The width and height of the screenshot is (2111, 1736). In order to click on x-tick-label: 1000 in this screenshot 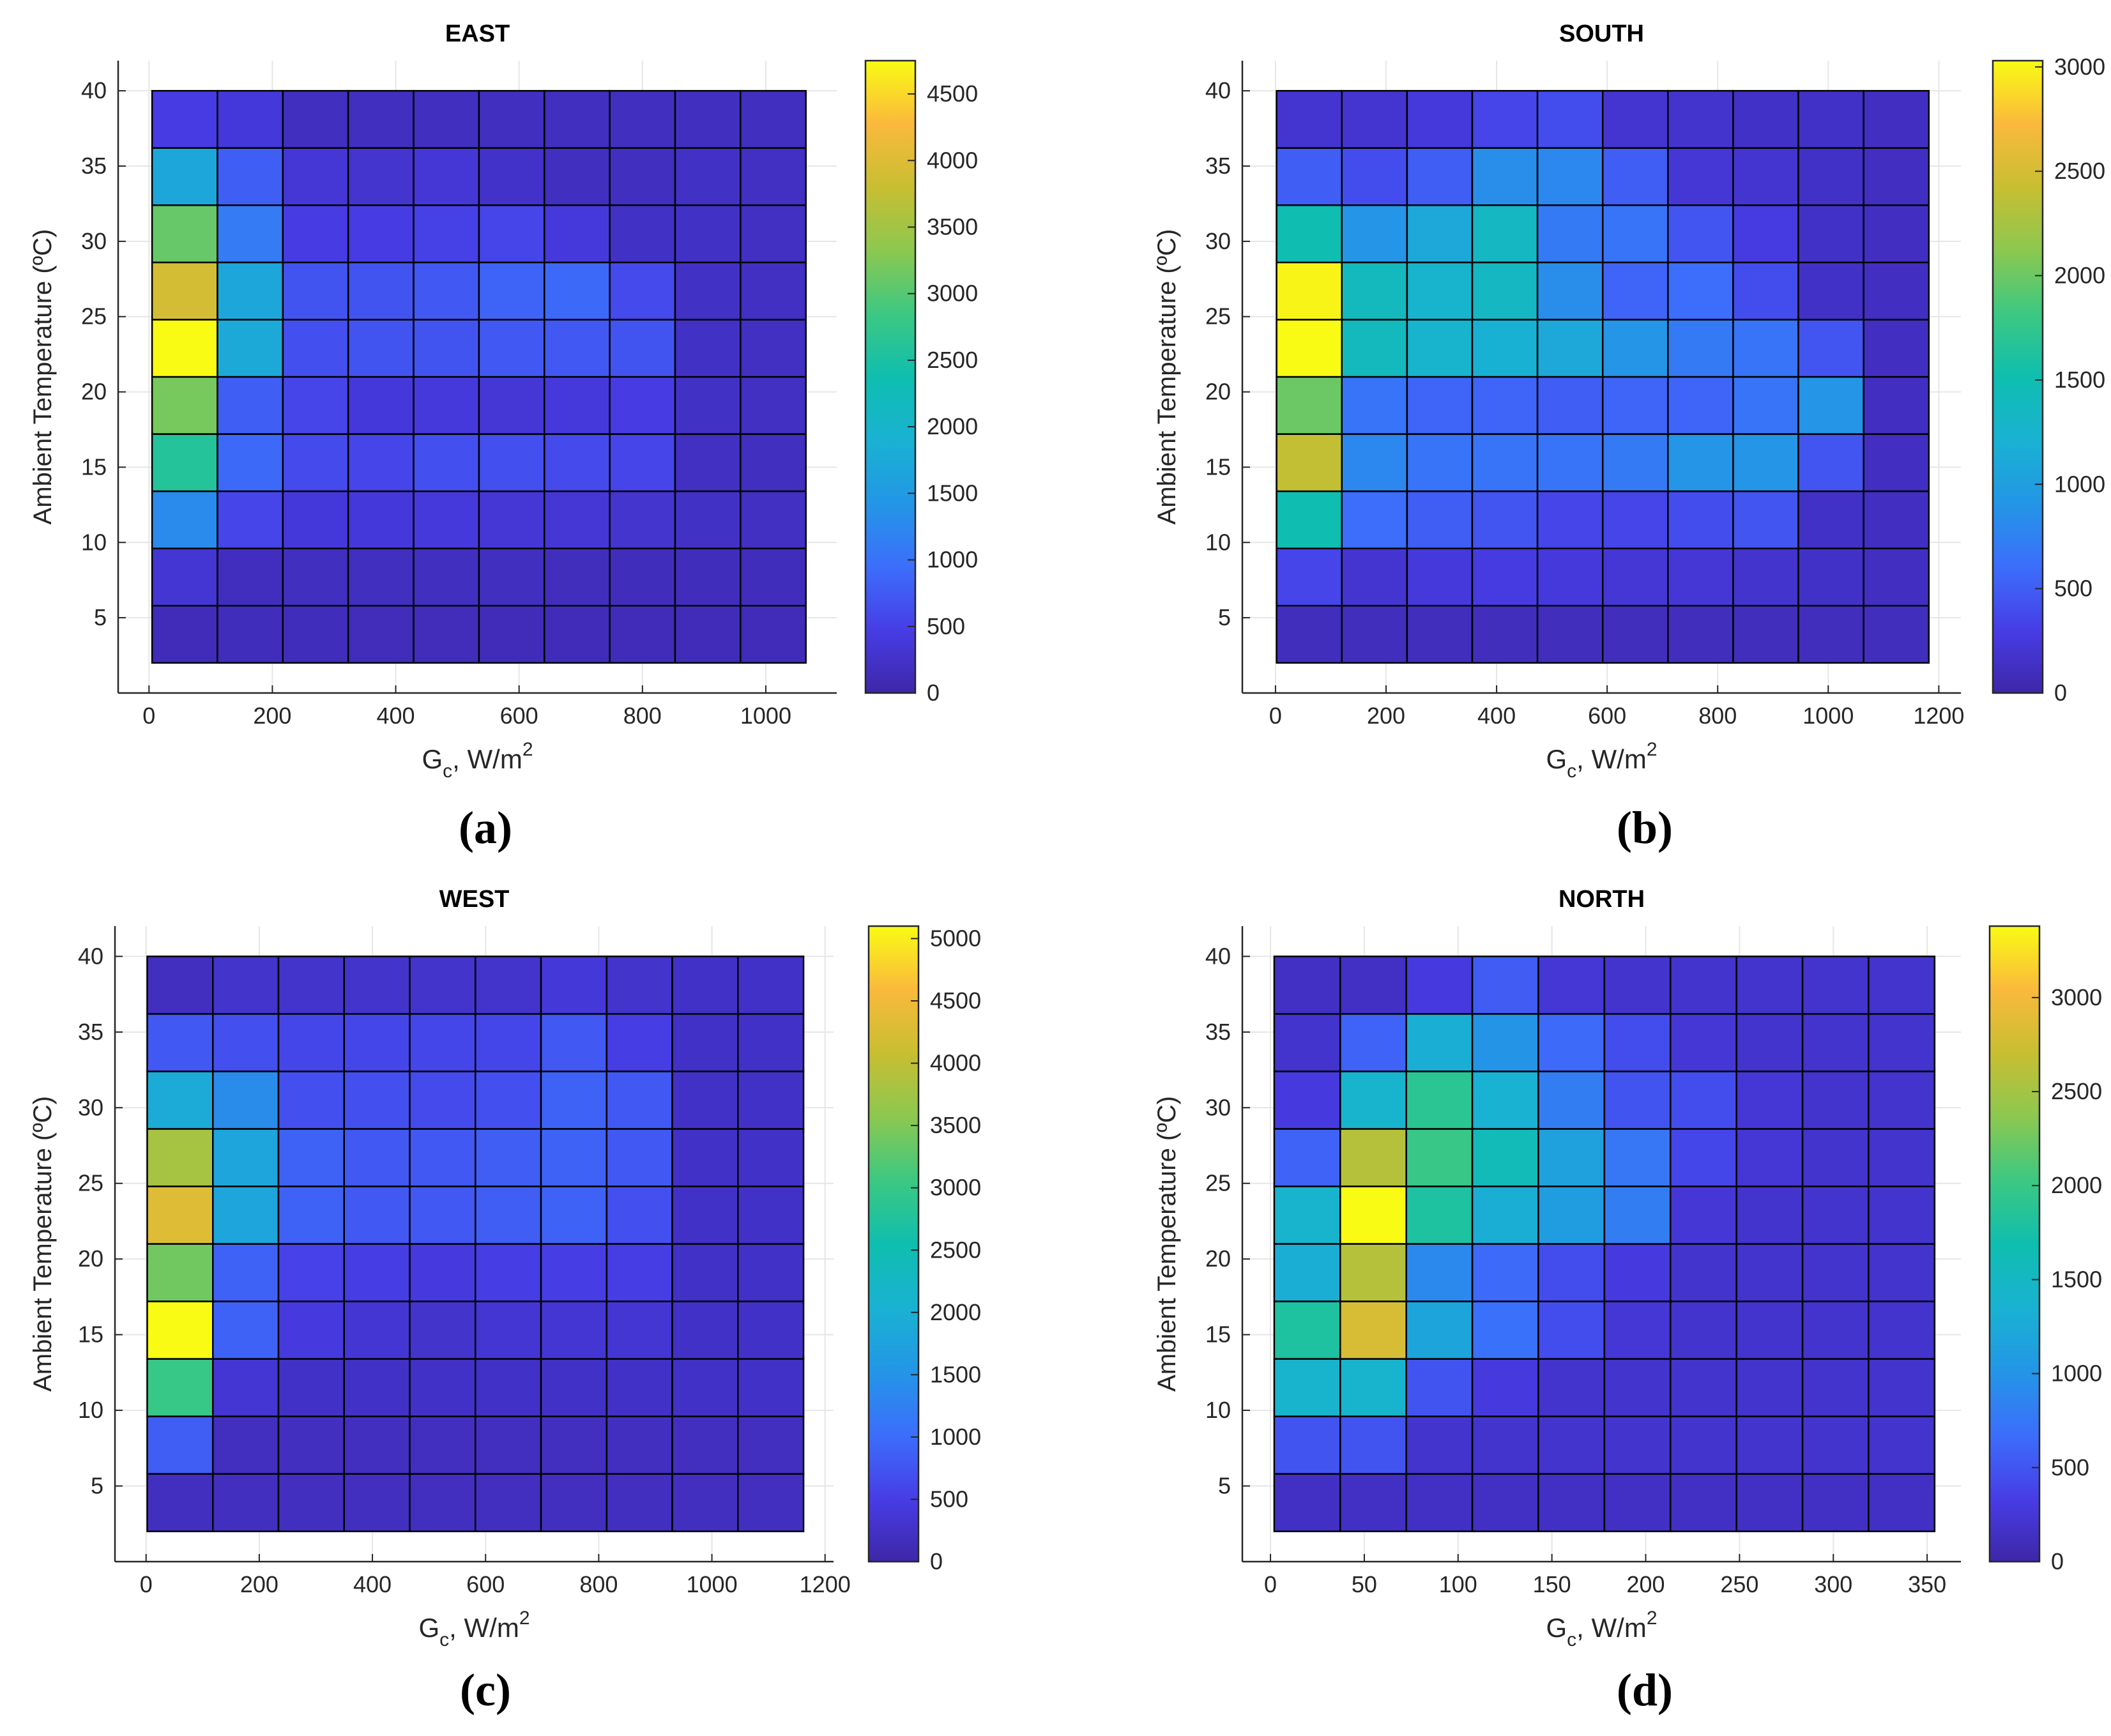, I will do `click(712, 1584)`.